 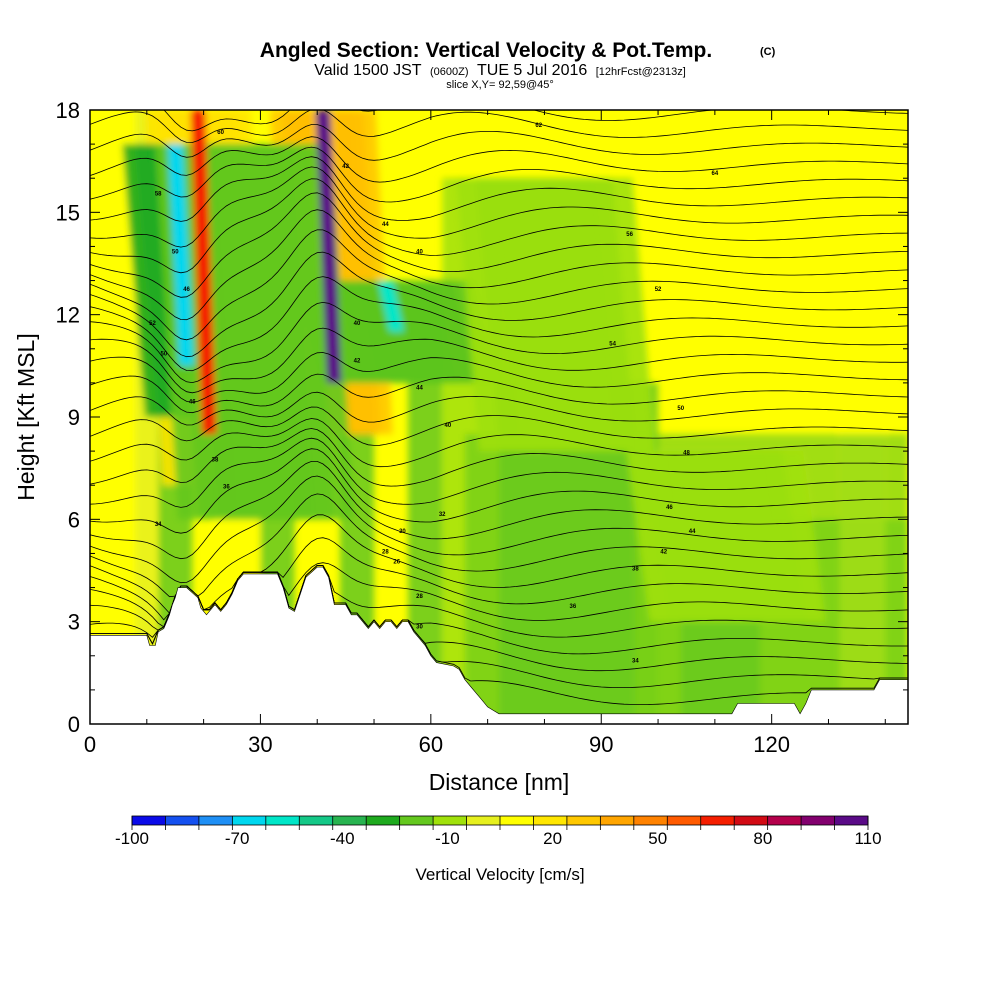 What do you see at coordinates (226, 488) in the screenshot?
I see `theta-contour-label: 36` at bounding box center [226, 488].